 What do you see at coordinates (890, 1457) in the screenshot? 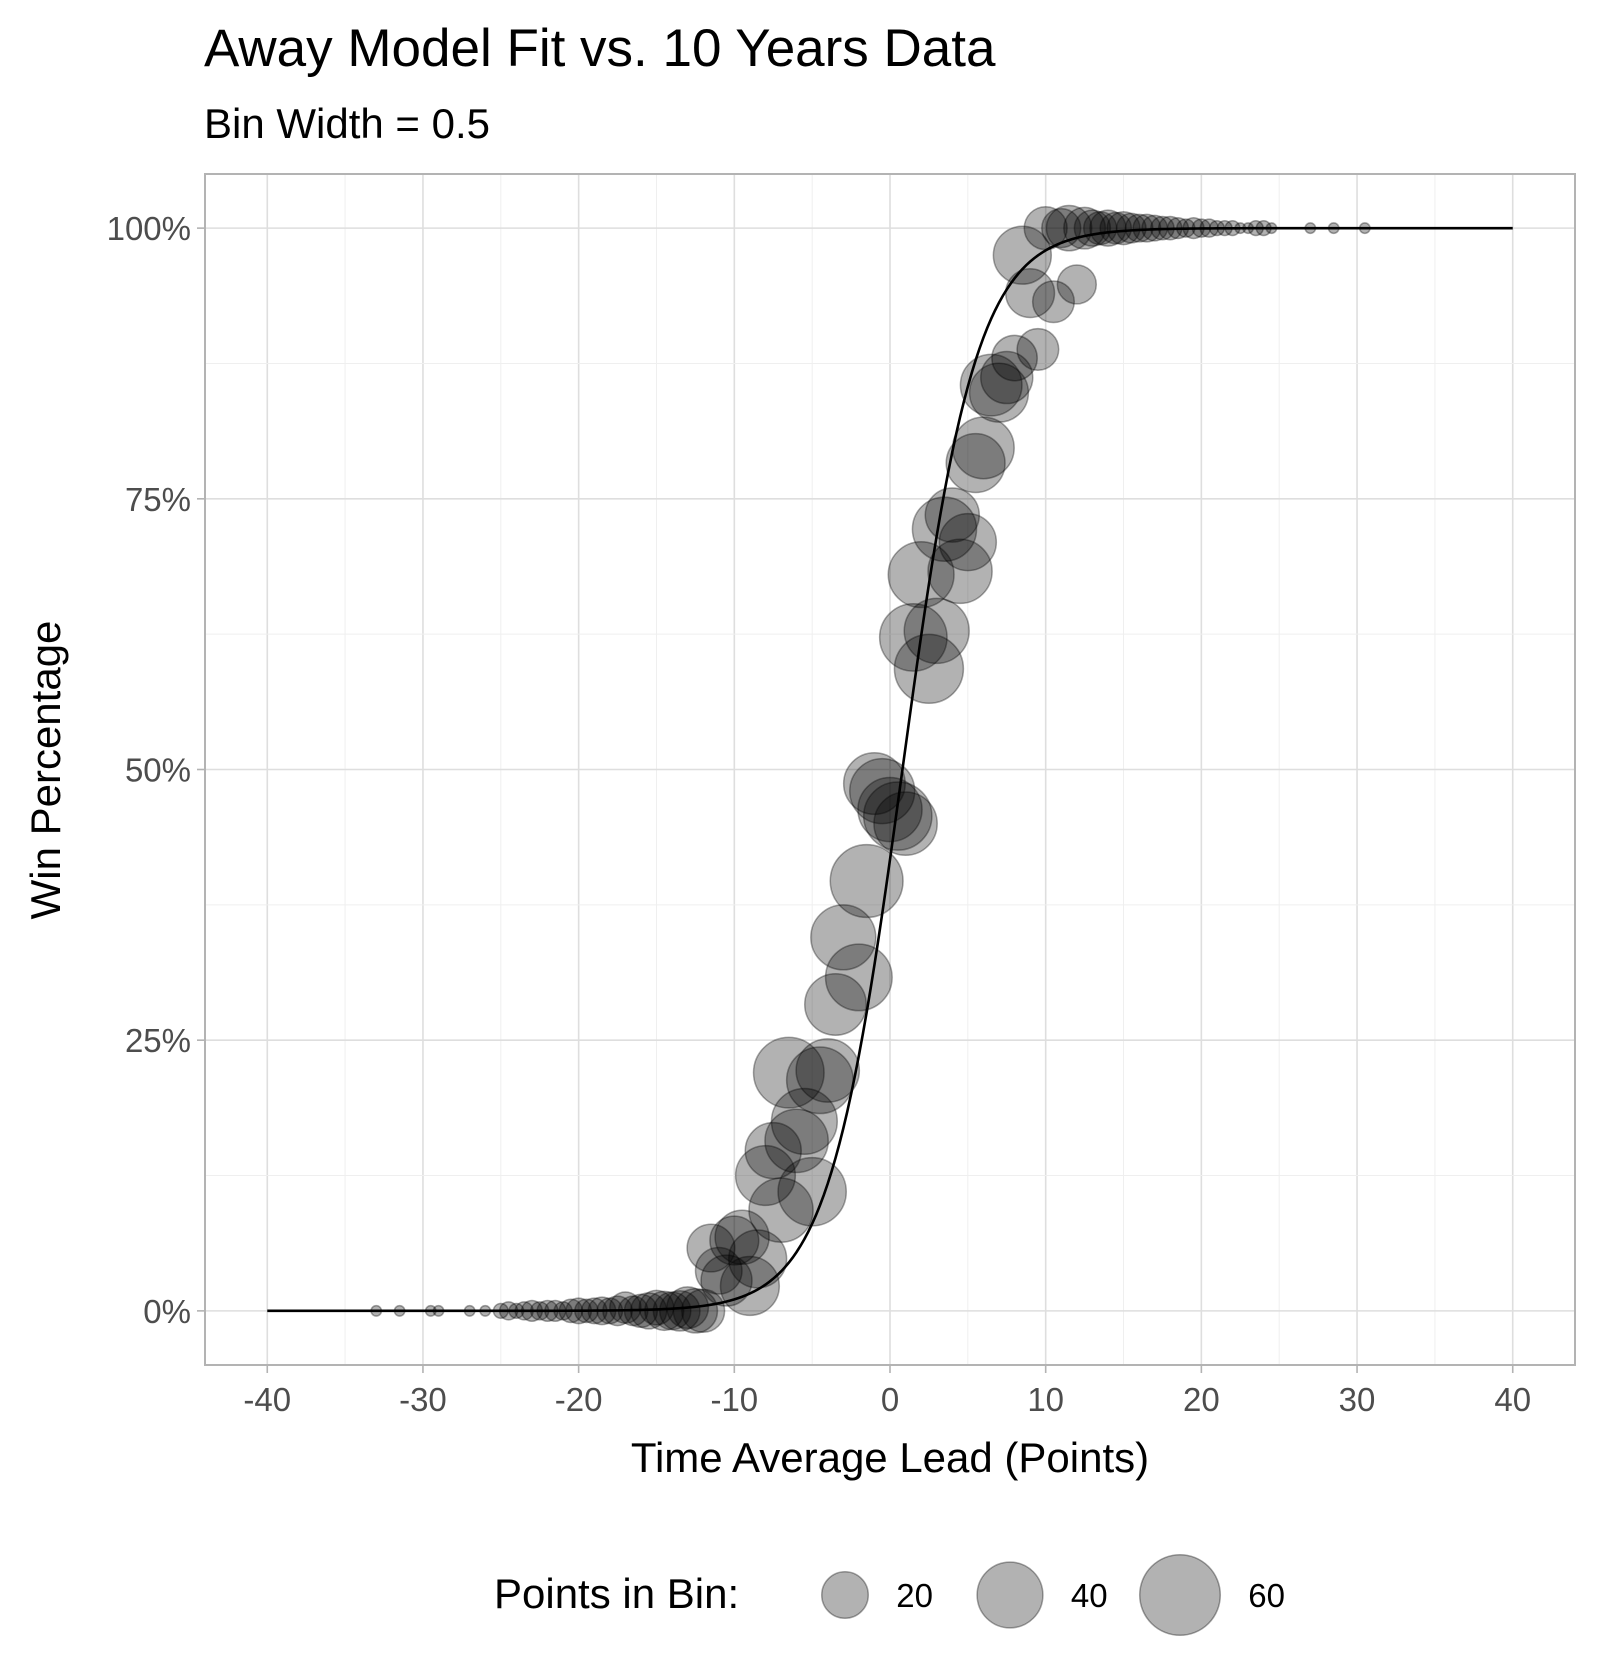
I see `x-axis-title: Time Average Lead (Points)` at bounding box center [890, 1457].